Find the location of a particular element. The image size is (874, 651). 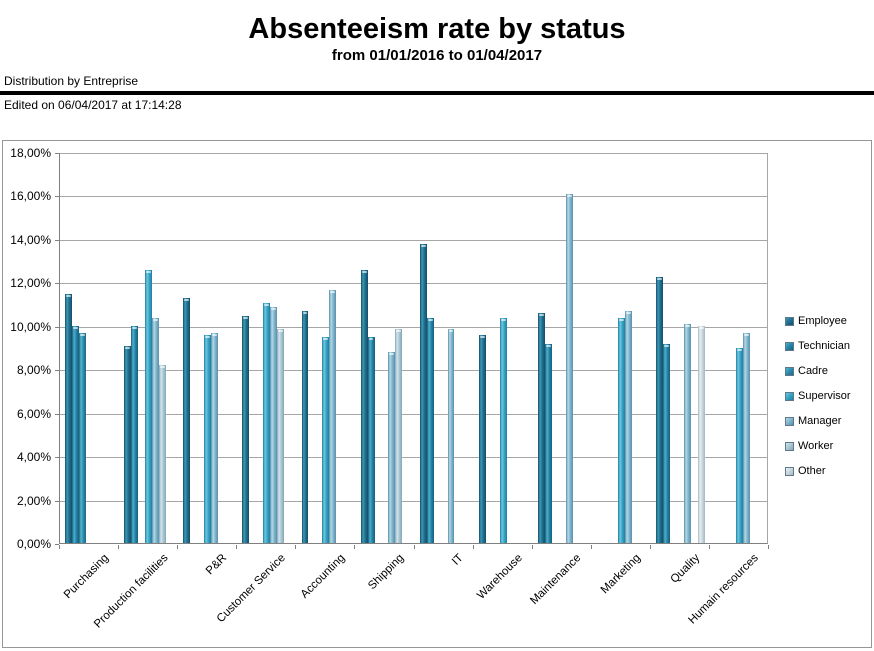

page-title: Absenteeism rate by status is located at coordinates (437, 29).